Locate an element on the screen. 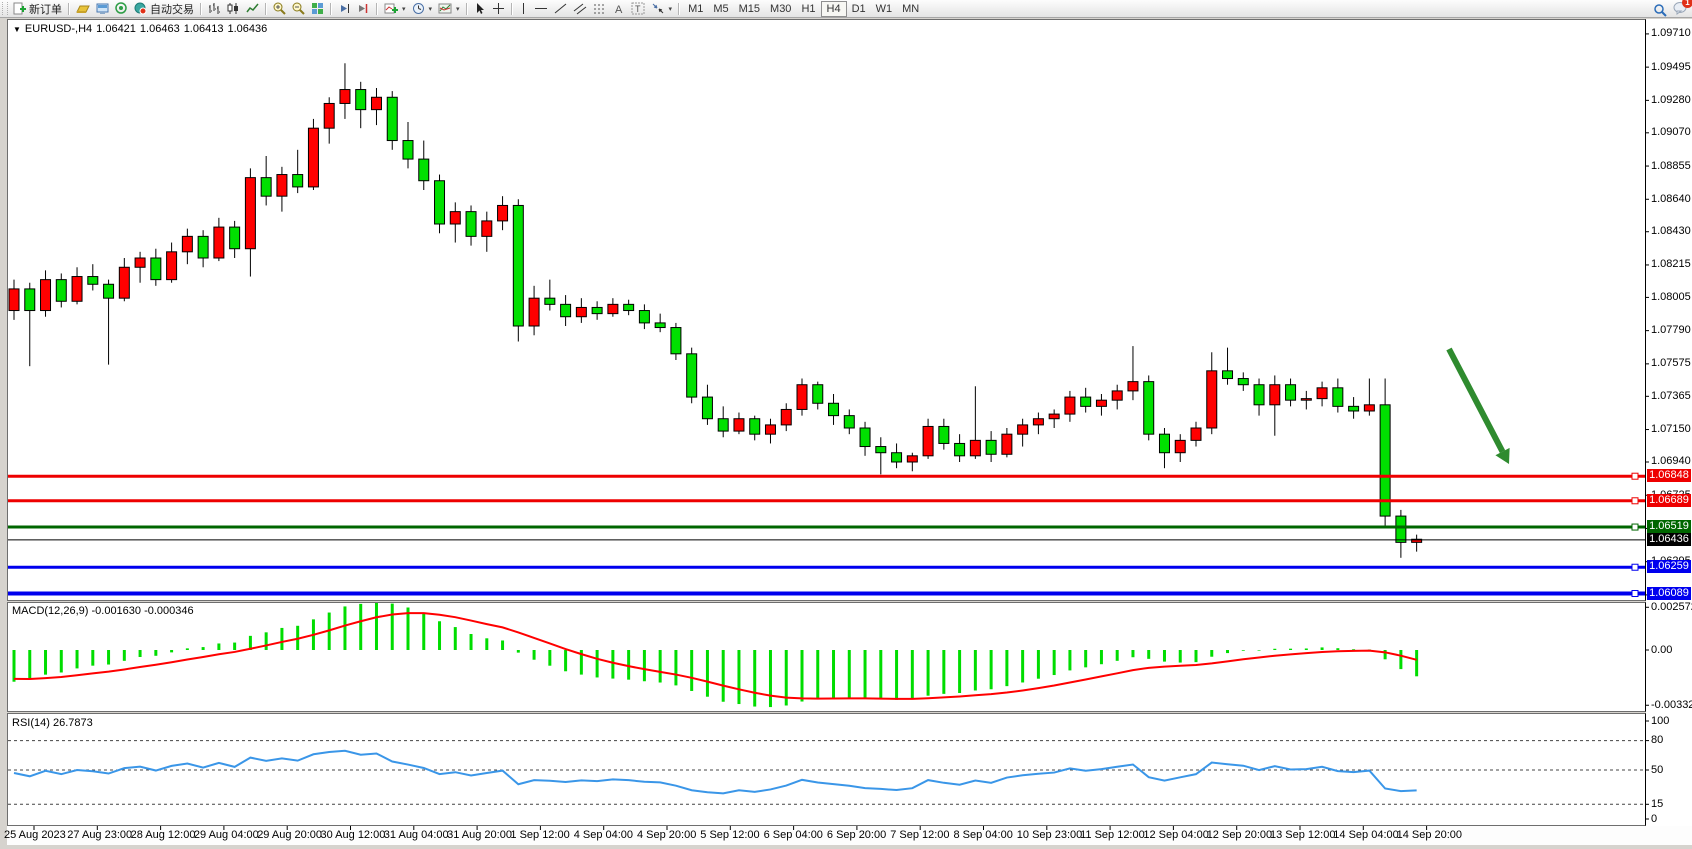 This screenshot has height=849, width=1692. crosshair-tool-button is located at coordinates (498, 8).